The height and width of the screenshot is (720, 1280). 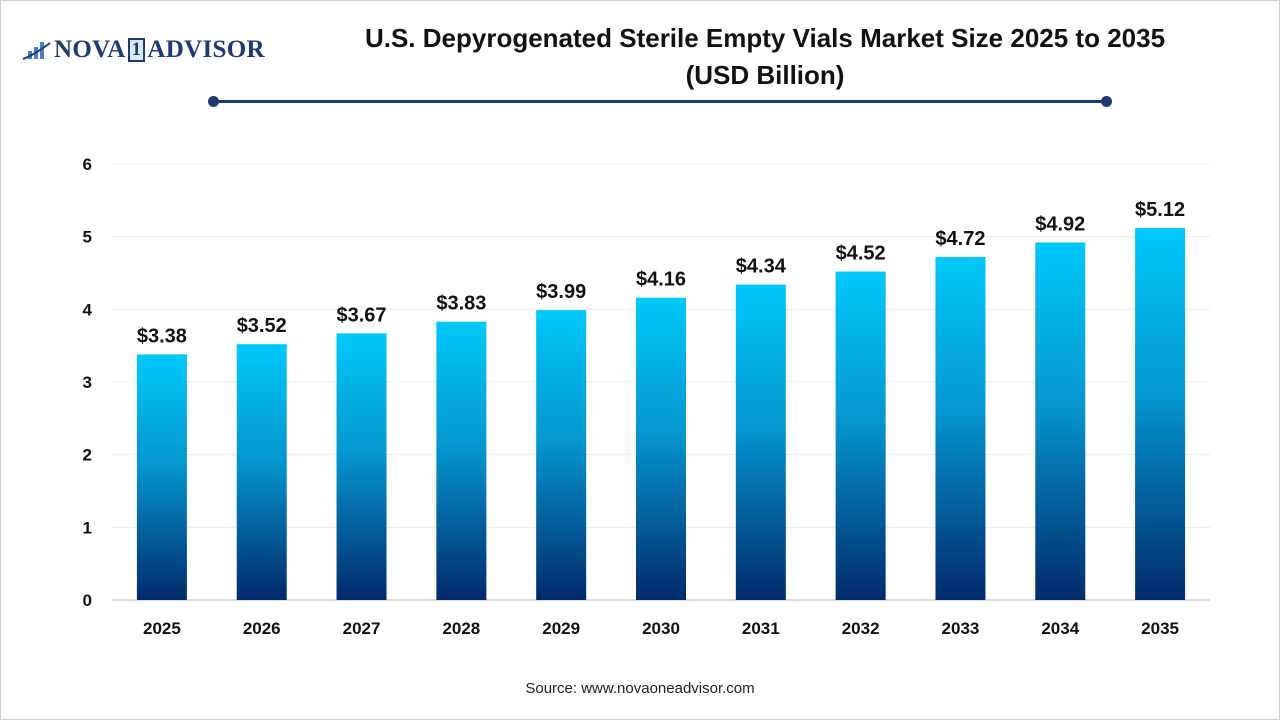 What do you see at coordinates (561, 628) in the screenshot?
I see `x-tick-label: 2029` at bounding box center [561, 628].